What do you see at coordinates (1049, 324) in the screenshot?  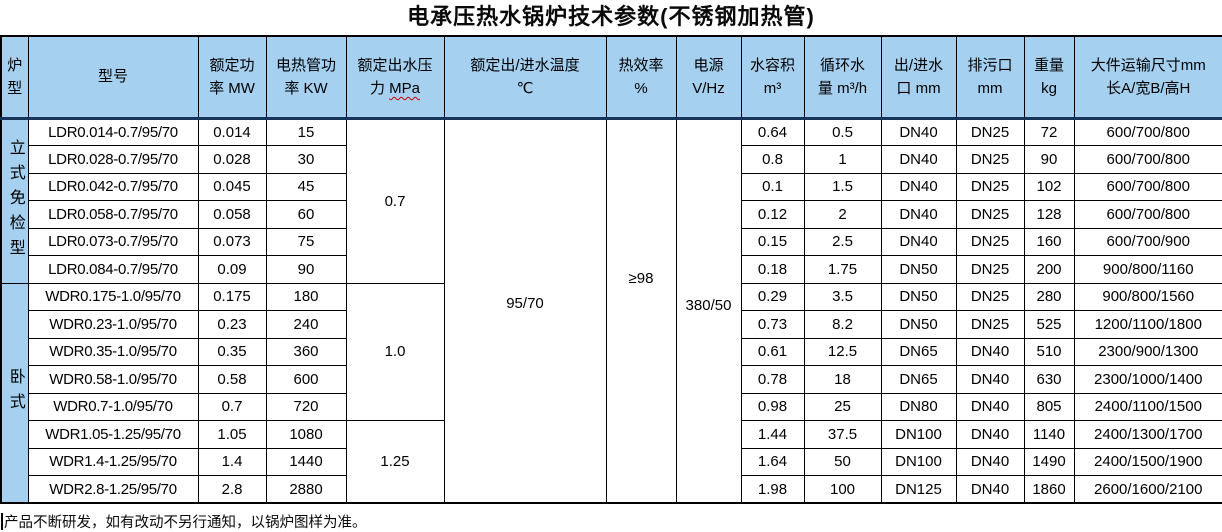 I see `cell-weight: 525` at bounding box center [1049, 324].